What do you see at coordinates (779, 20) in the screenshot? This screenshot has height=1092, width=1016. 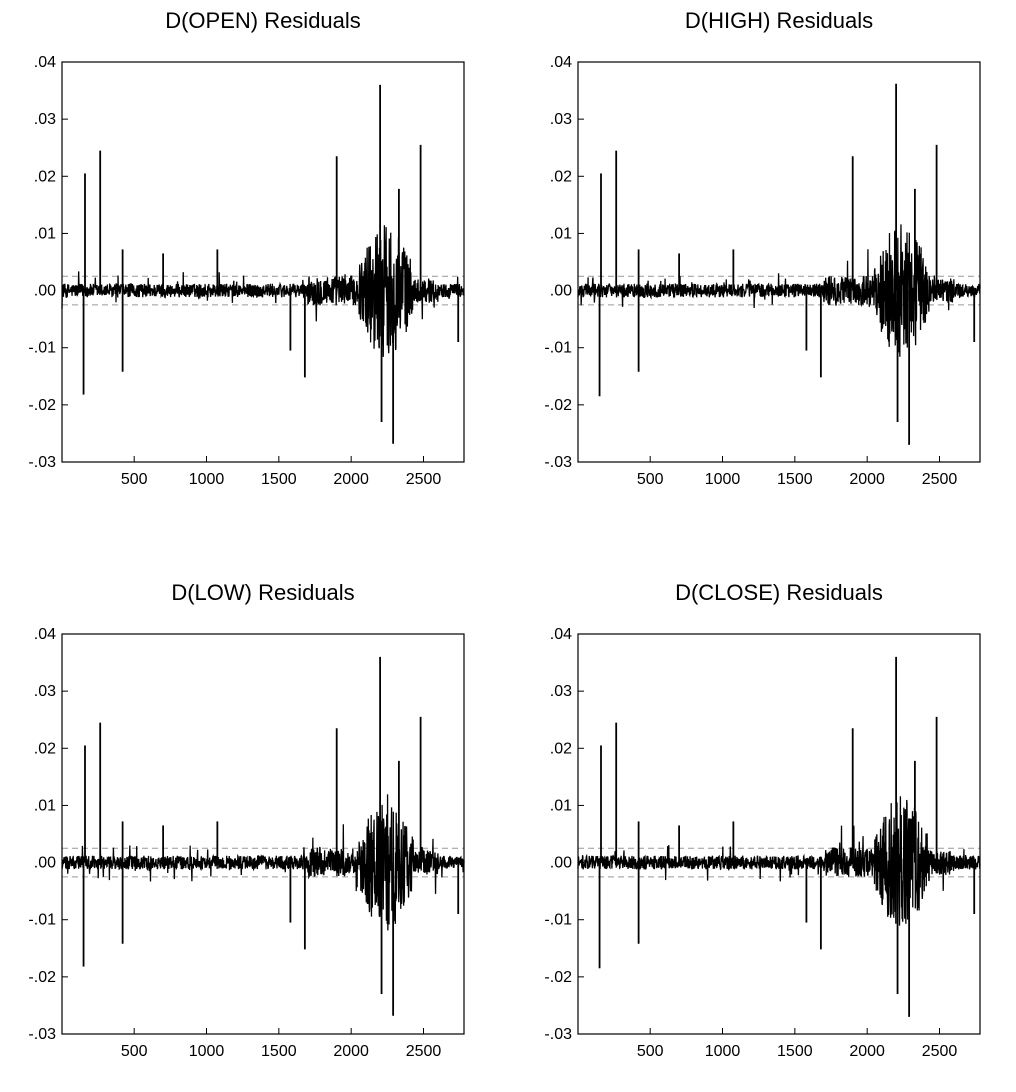 I see `chart-title: D(HIGH) Residuals` at bounding box center [779, 20].